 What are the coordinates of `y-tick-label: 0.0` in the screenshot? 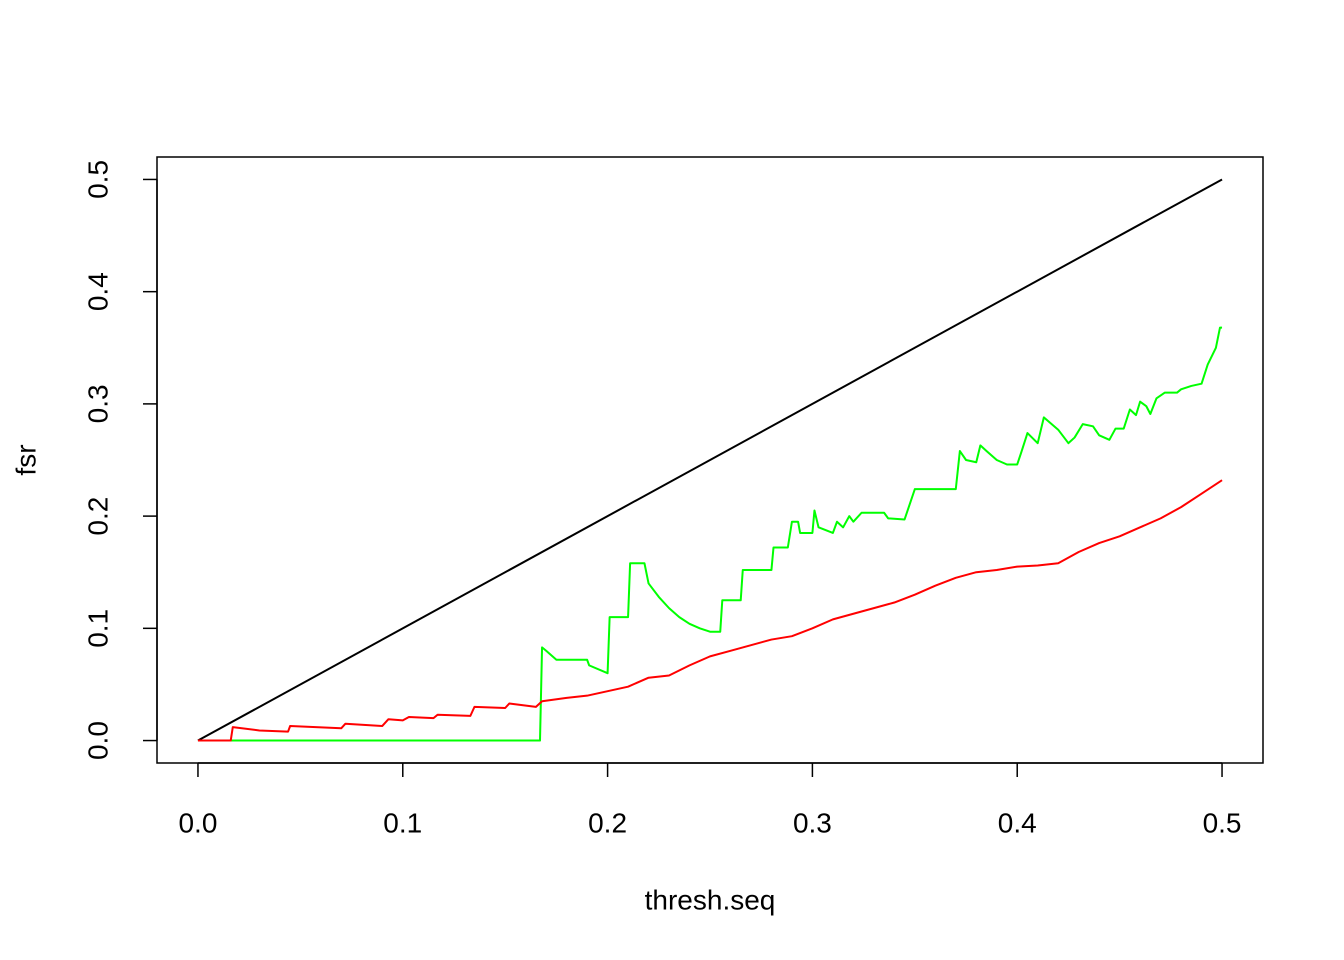 It's located at (97, 740).